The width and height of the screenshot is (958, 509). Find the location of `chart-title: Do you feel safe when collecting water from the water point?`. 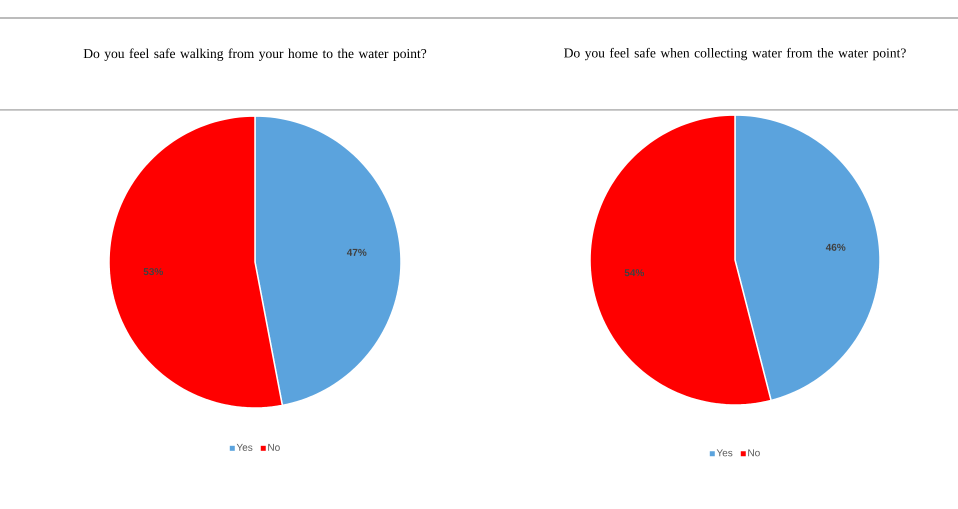

chart-title: Do you feel safe when collecting water from the water point? is located at coordinates (735, 54).